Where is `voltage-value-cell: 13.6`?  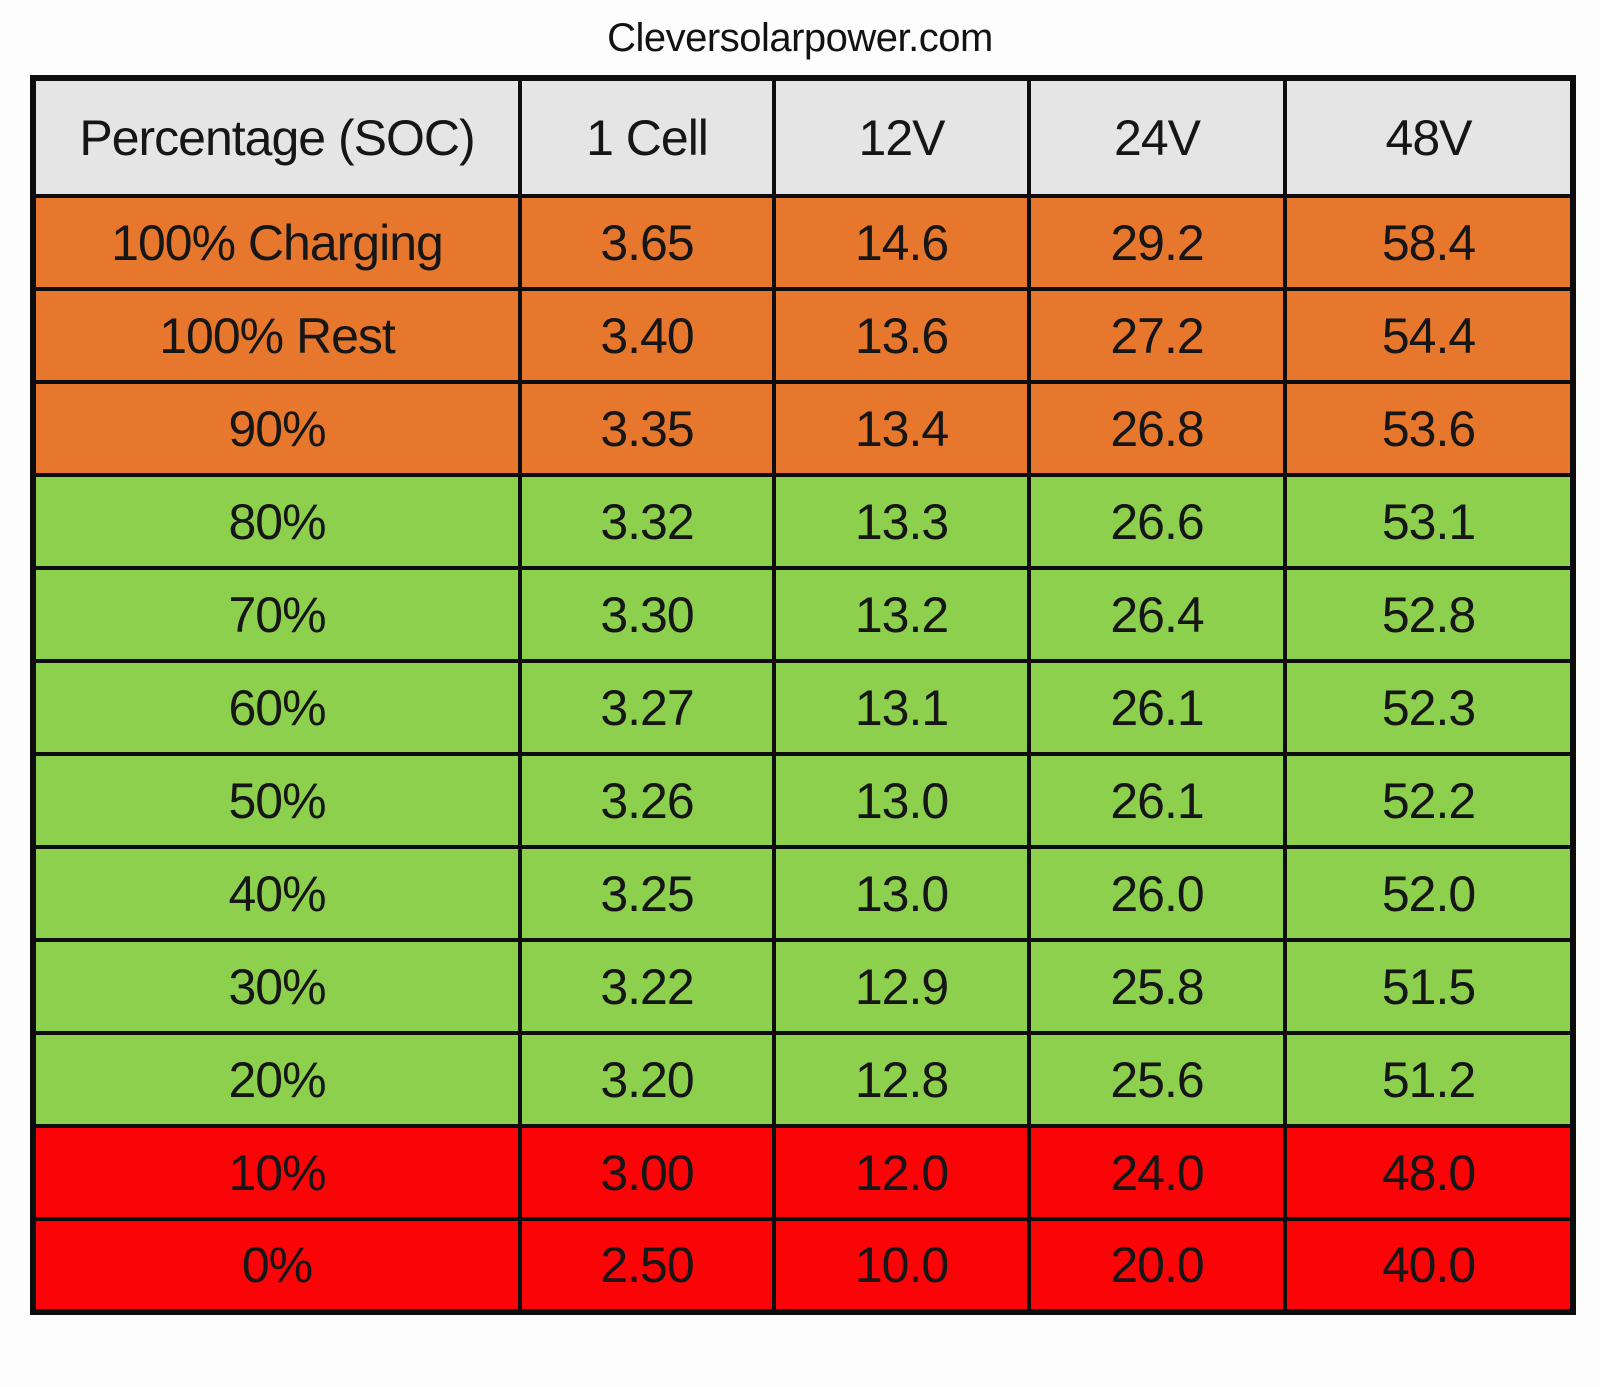
voltage-value-cell: 13.6 is located at coordinates (901, 335).